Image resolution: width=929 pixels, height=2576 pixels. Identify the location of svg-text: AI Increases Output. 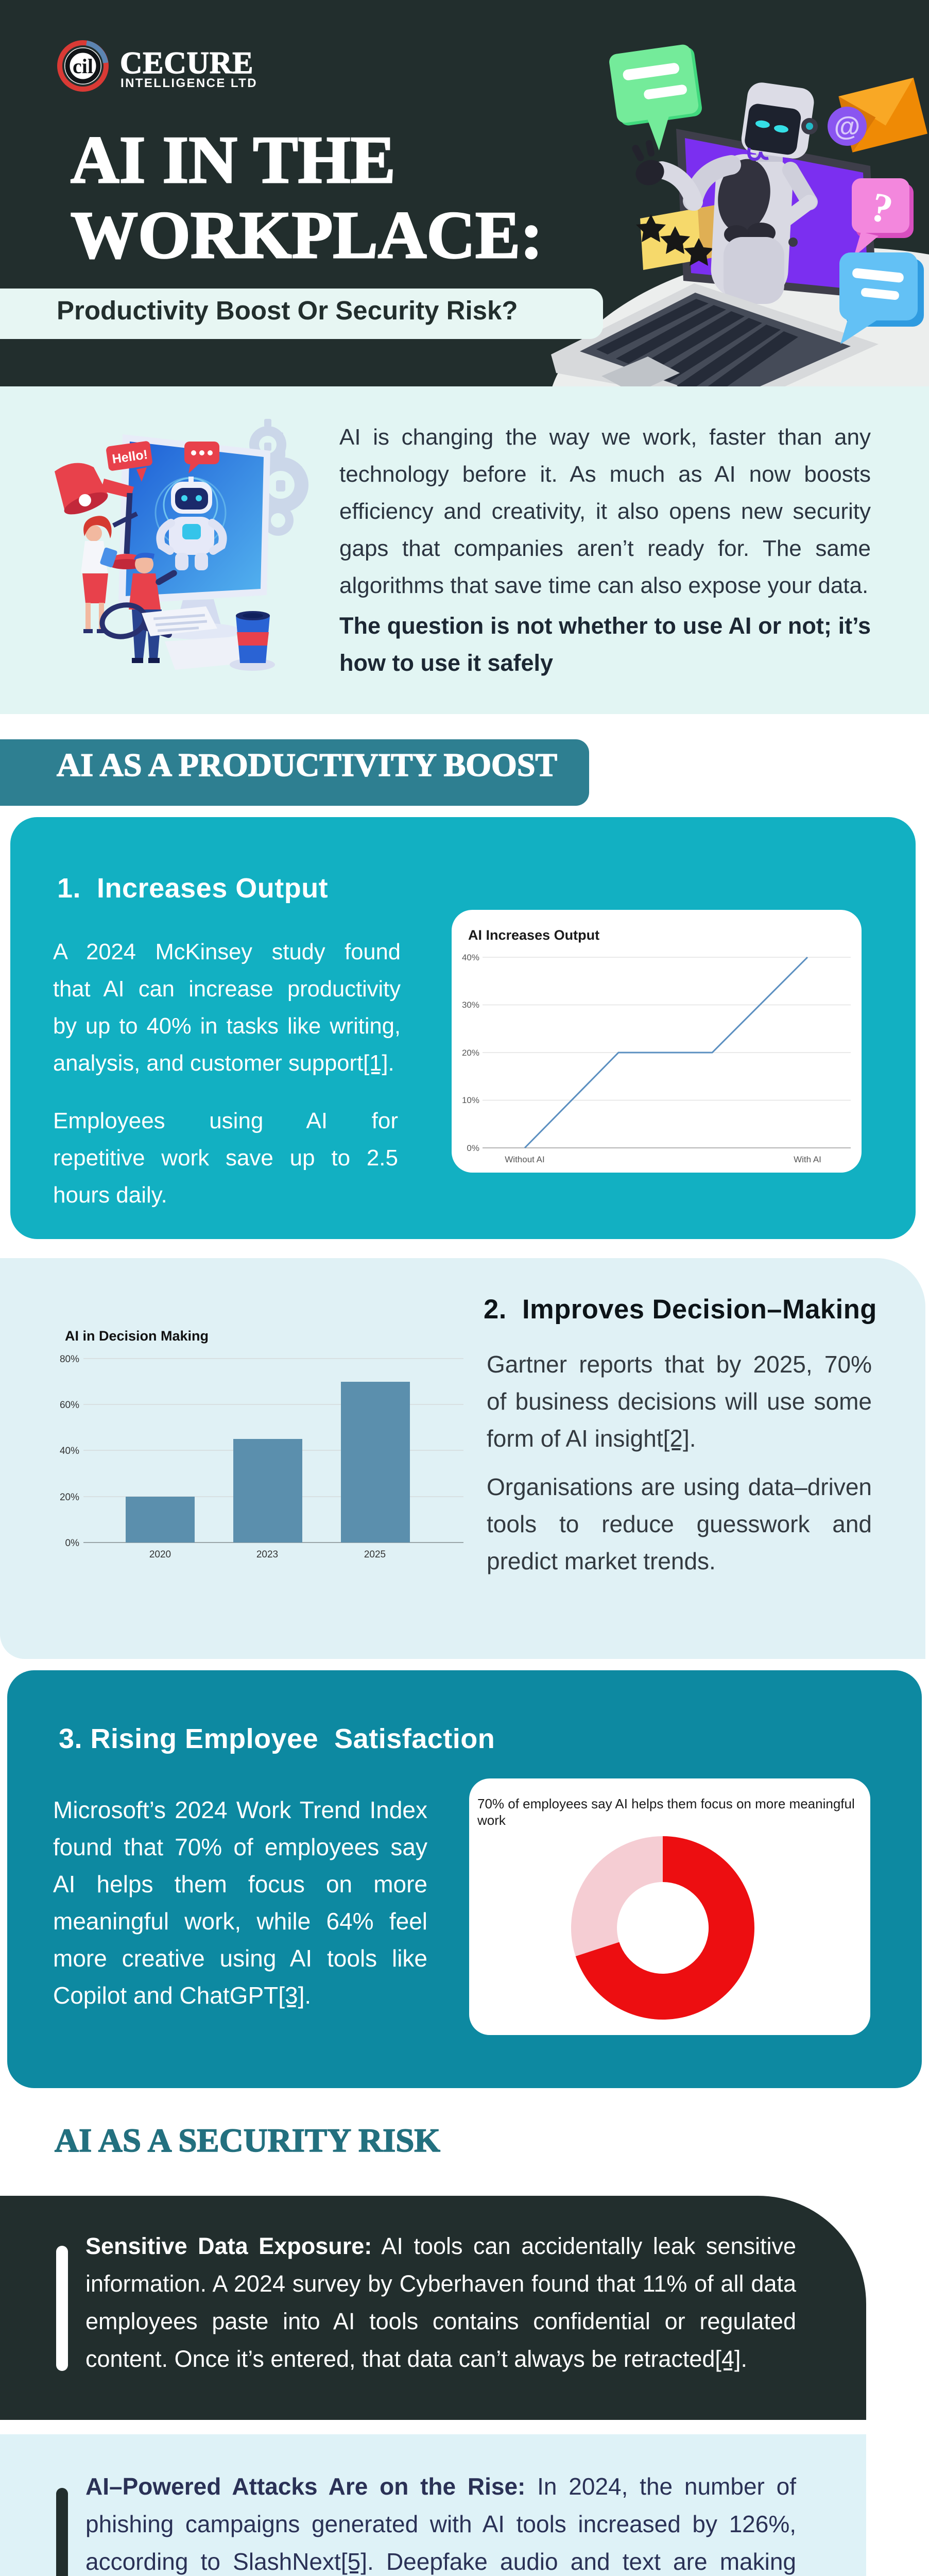
(533, 935).